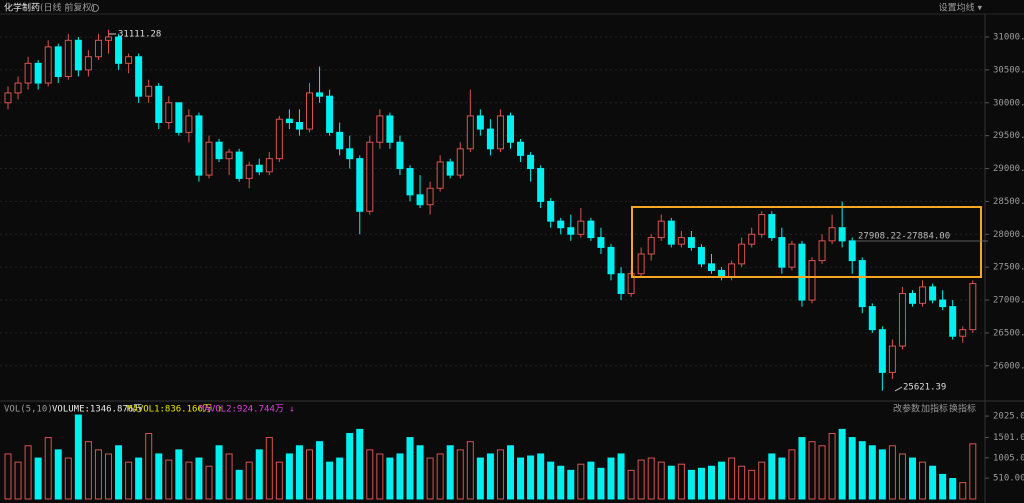 Image resolution: width=1024 pixels, height=503 pixels. Describe the element at coordinates (175, 410) in the screenshot. I see `mavol1: MAVOL1:836.166万 ↑` at that location.